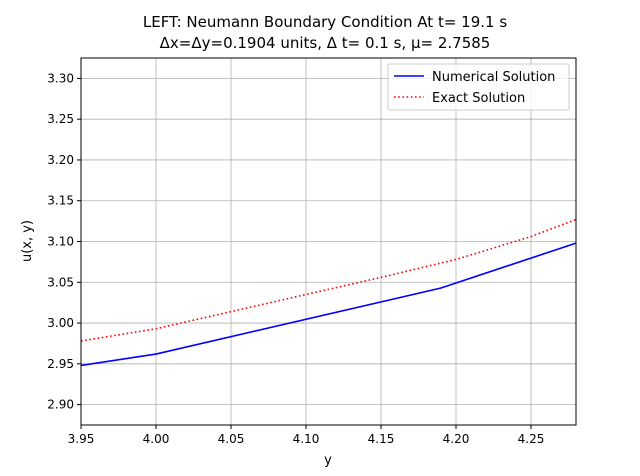 The width and height of the screenshot is (640, 476). What do you see at coordinates (381, 439) in the screenshot?
I see `x-tick-label: 4.15` at bounding box center [381, 439].